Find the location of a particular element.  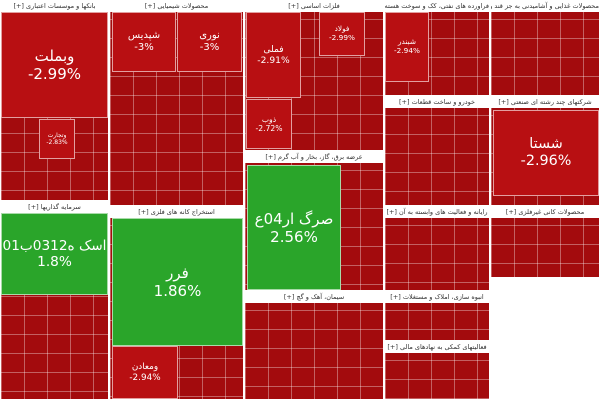

stock-name: شستا is located at coordinates (546, 143).